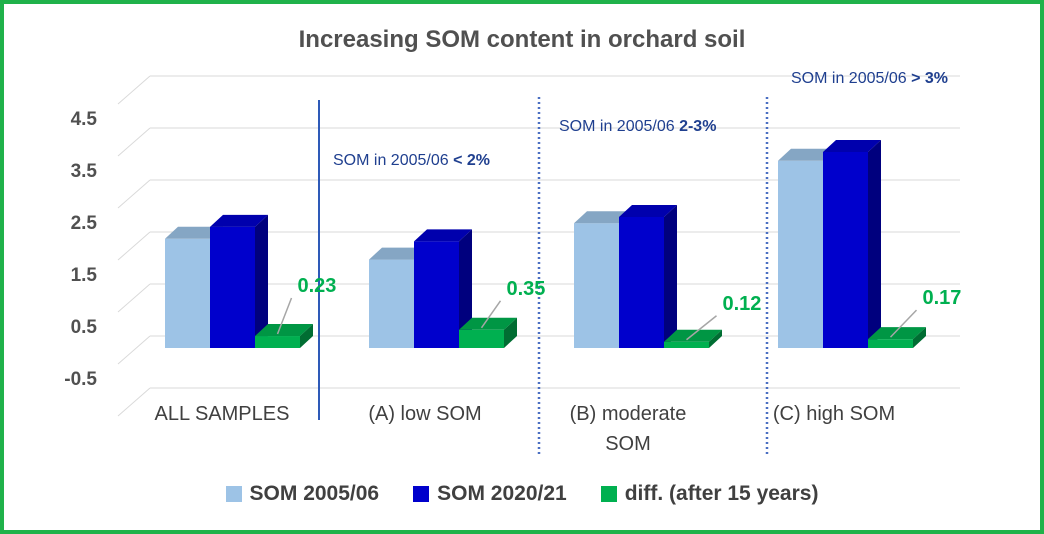 This screenshot has height=534, width=1044. Describe the element at coordinates (411, 160) in the screenshot. I see `annotation-low: SOM in 2005/06 < 2%` at that location.